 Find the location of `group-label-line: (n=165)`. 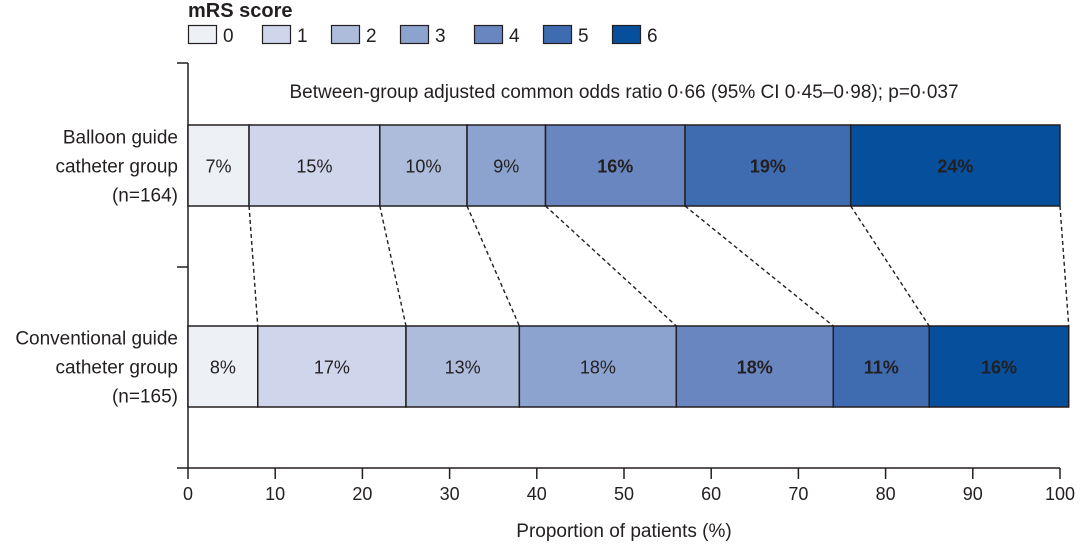

group-label-line: (n=165) is located at coordinates (145, 397).